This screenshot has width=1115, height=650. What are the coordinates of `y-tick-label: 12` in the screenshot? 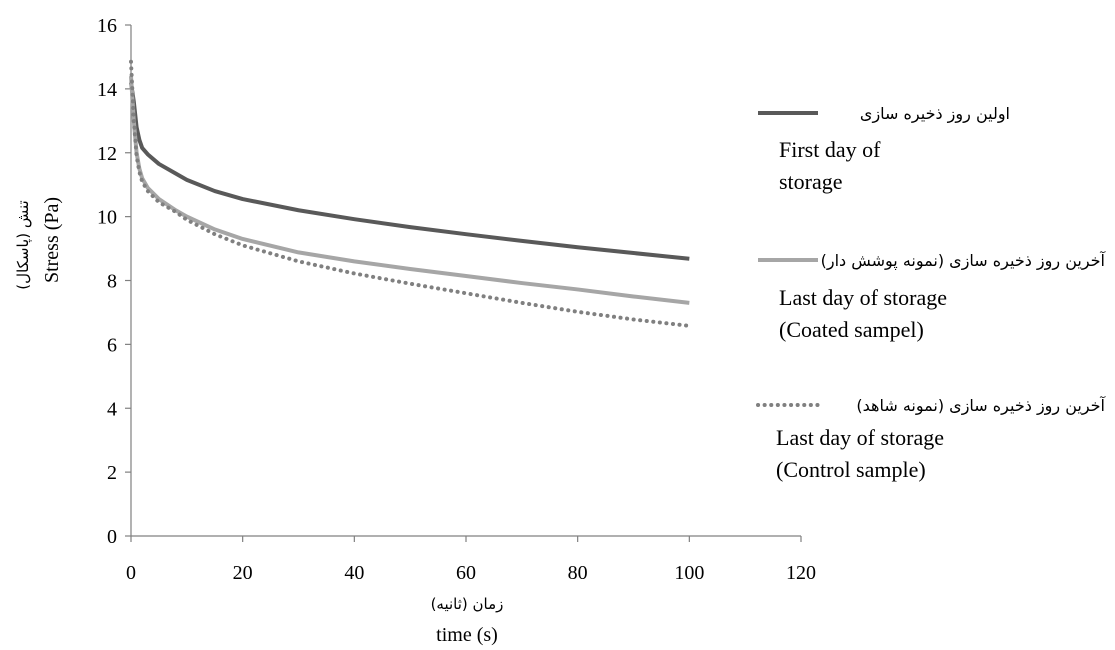 It's located at (107, 154).